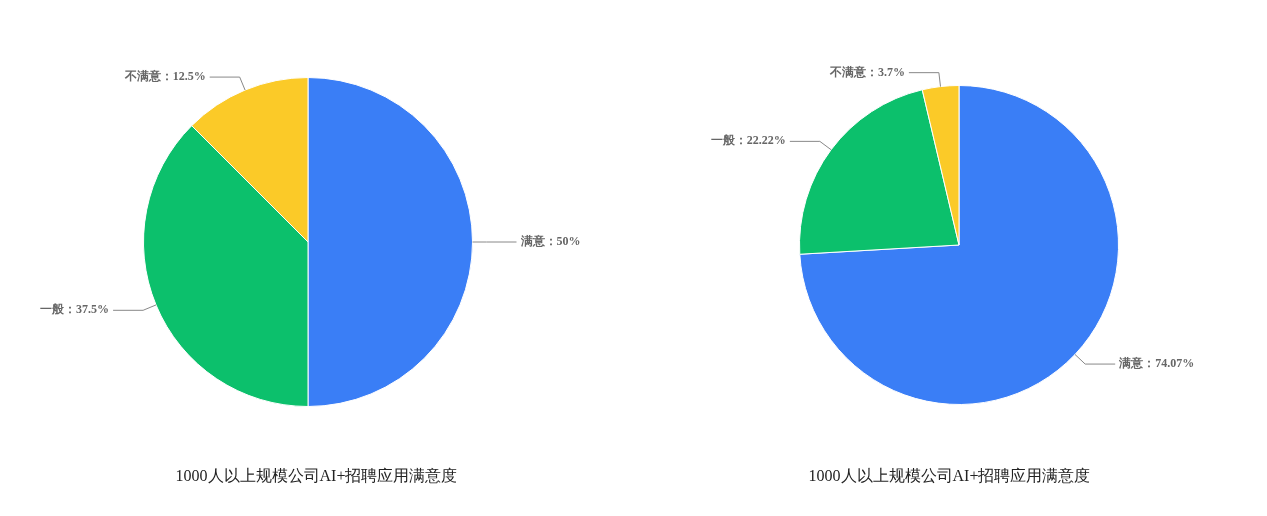 This screenshot has height=516, width=1267. I want to click on data-label: ：3.7%, so click(885, 71).